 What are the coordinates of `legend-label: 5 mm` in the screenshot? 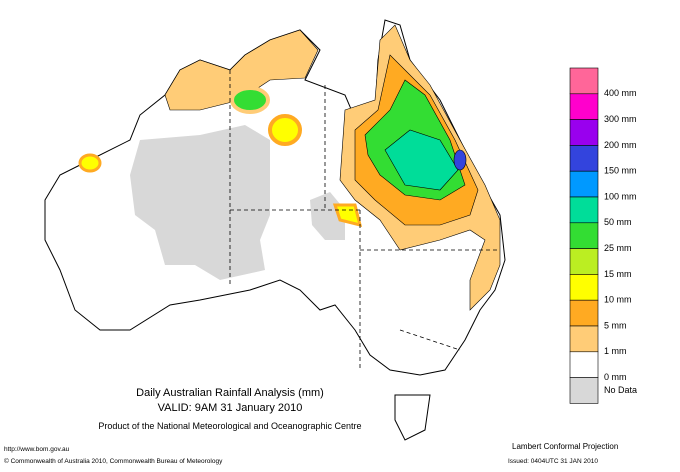 It's located at (615, 325).